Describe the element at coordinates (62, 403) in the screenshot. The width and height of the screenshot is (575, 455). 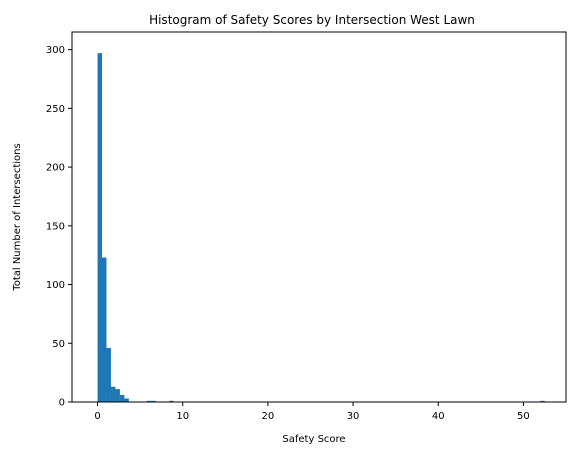
I see `y-tick-label: 0` at that location.